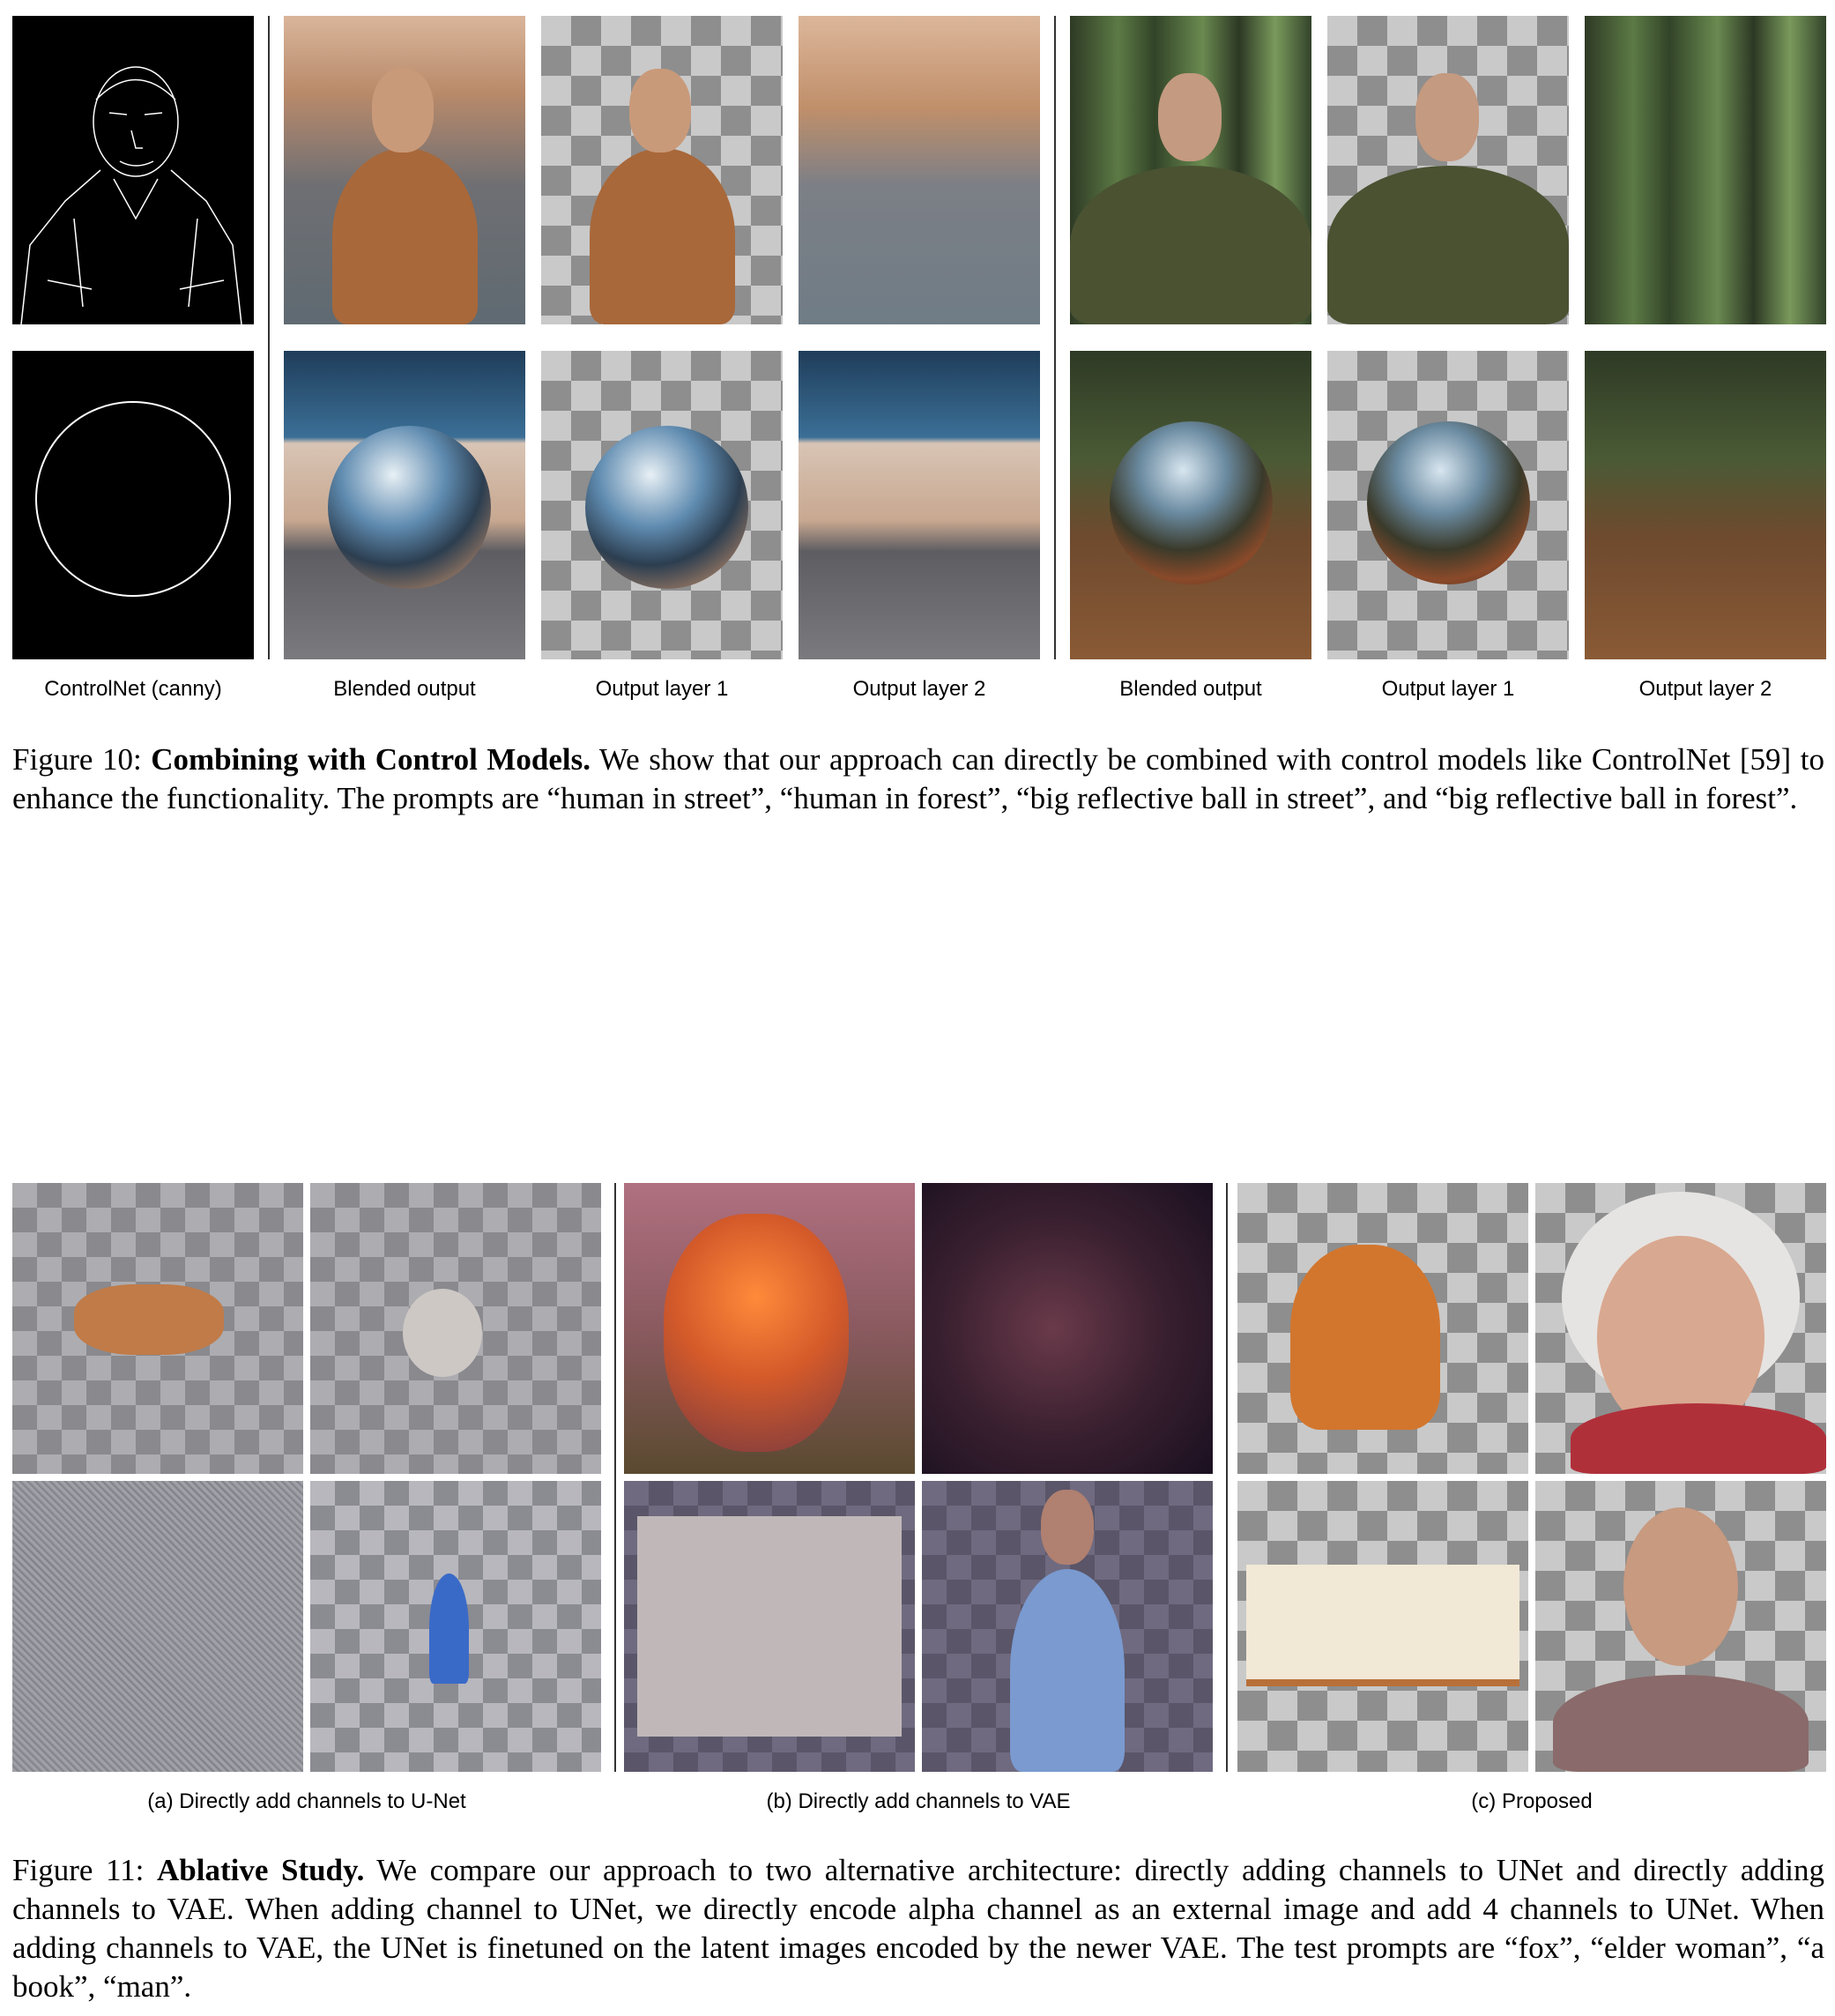 The image size is (1835, 2016). Describe the element at coordinates (918, 1801) in the screenshot. I see `label-vae: (b) Directly add channels to VAE` at that location.